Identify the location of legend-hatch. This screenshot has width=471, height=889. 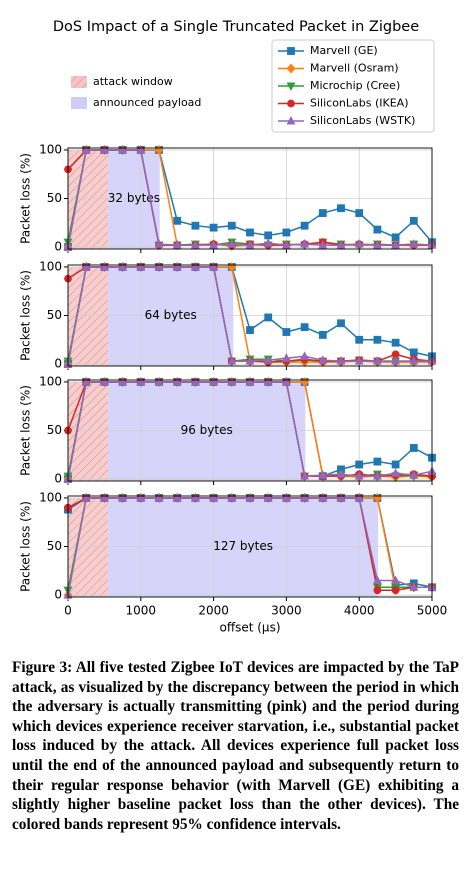
(79, 82).